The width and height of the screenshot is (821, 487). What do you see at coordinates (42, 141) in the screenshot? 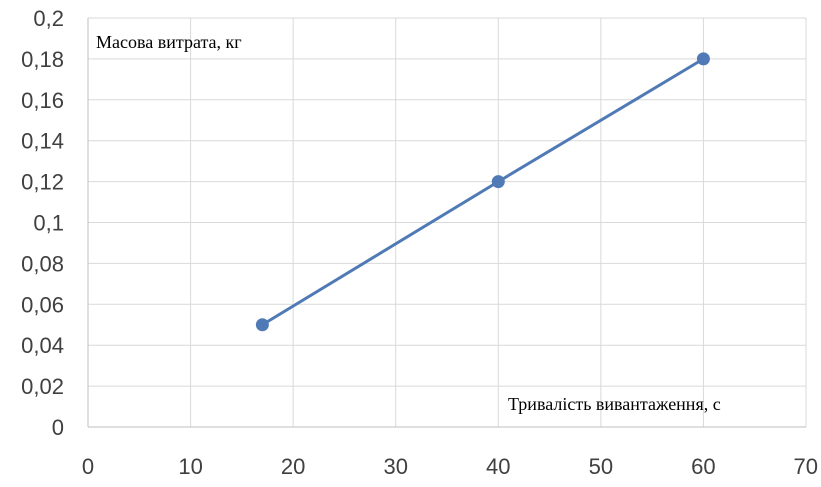
I see `y-tick-label: 0,14` at bounding box center [42, 141].